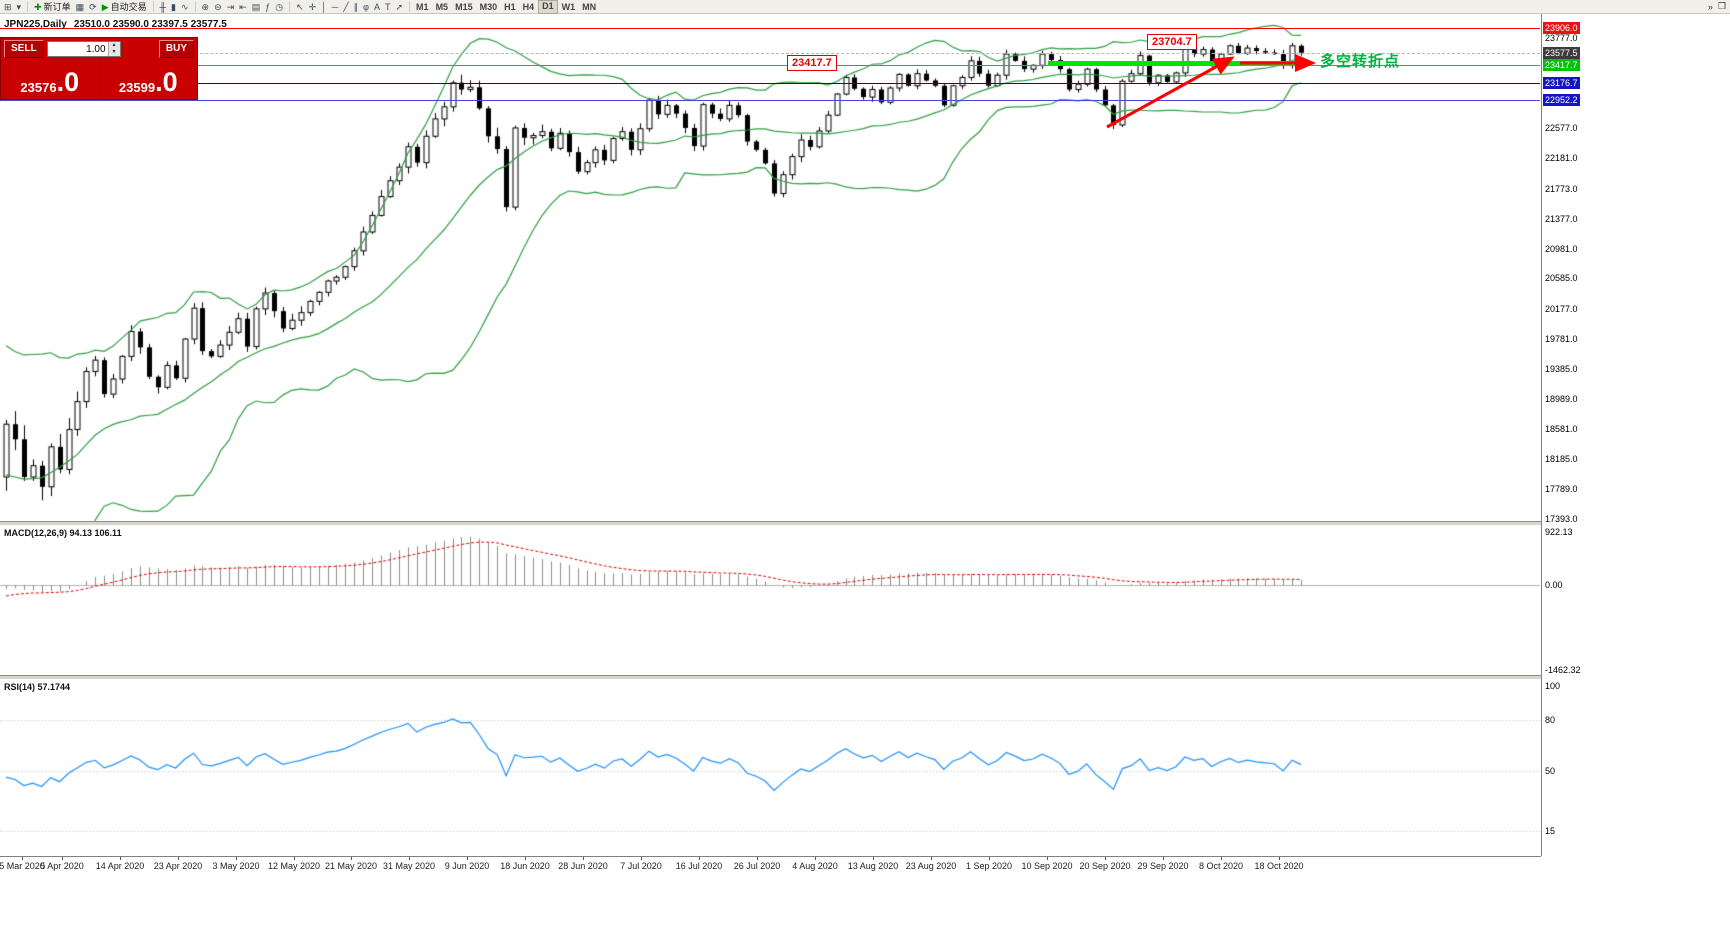 The height and width of the screenshot is (945, 1730). What do you see at coordinates (796, 523) in the screenshot?
I see `pane-separator-macd` at bounding box center [796, 523].